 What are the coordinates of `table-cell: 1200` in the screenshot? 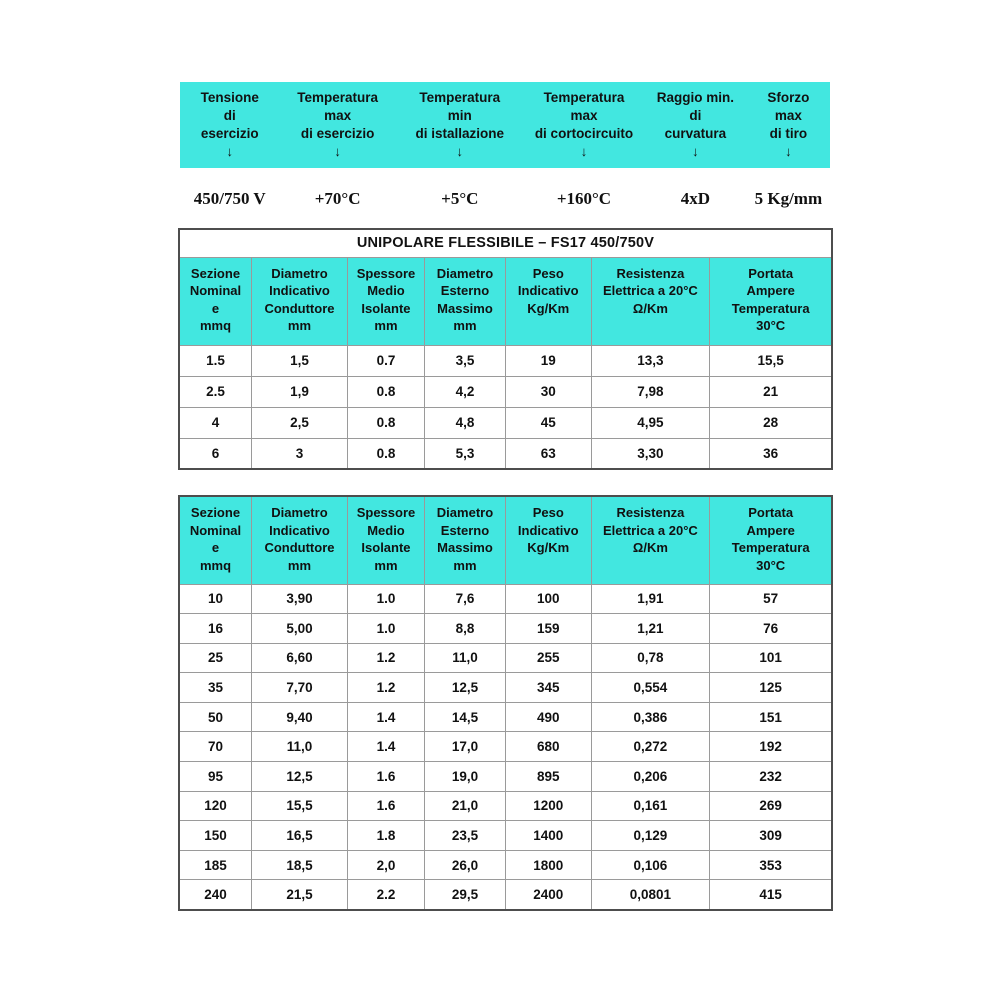 It's located at (548, 806).